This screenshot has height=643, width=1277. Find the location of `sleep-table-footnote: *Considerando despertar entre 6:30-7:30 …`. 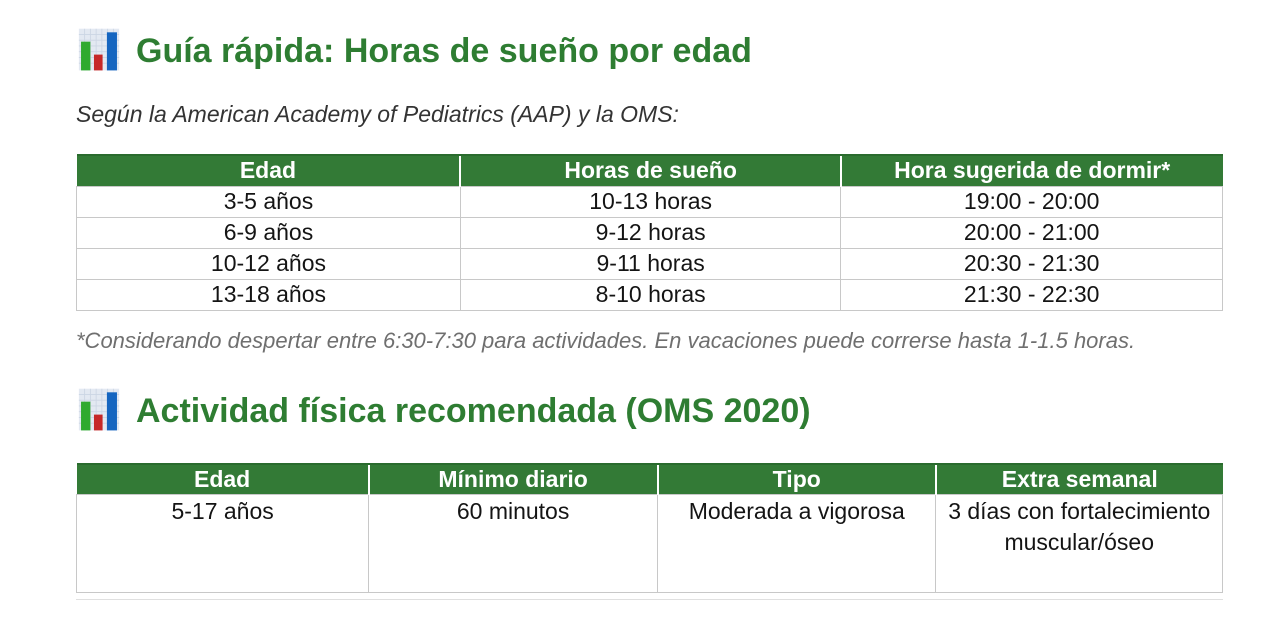

sleep-table-footnote: *Considerando despertar entre 6:30-7:30 … is located at coordinates (606, 340).